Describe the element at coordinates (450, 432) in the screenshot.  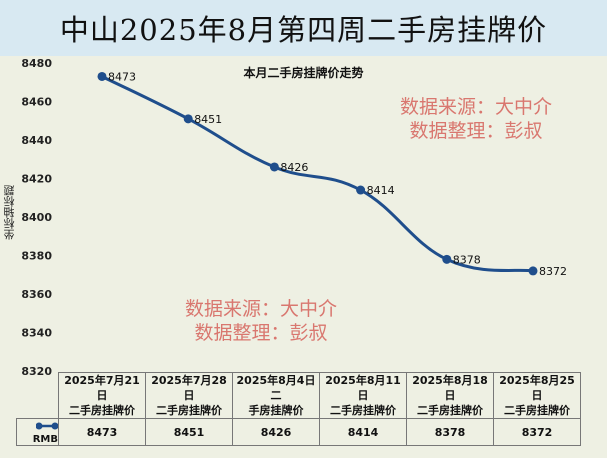
I see `table-cell: 8378` at that location.